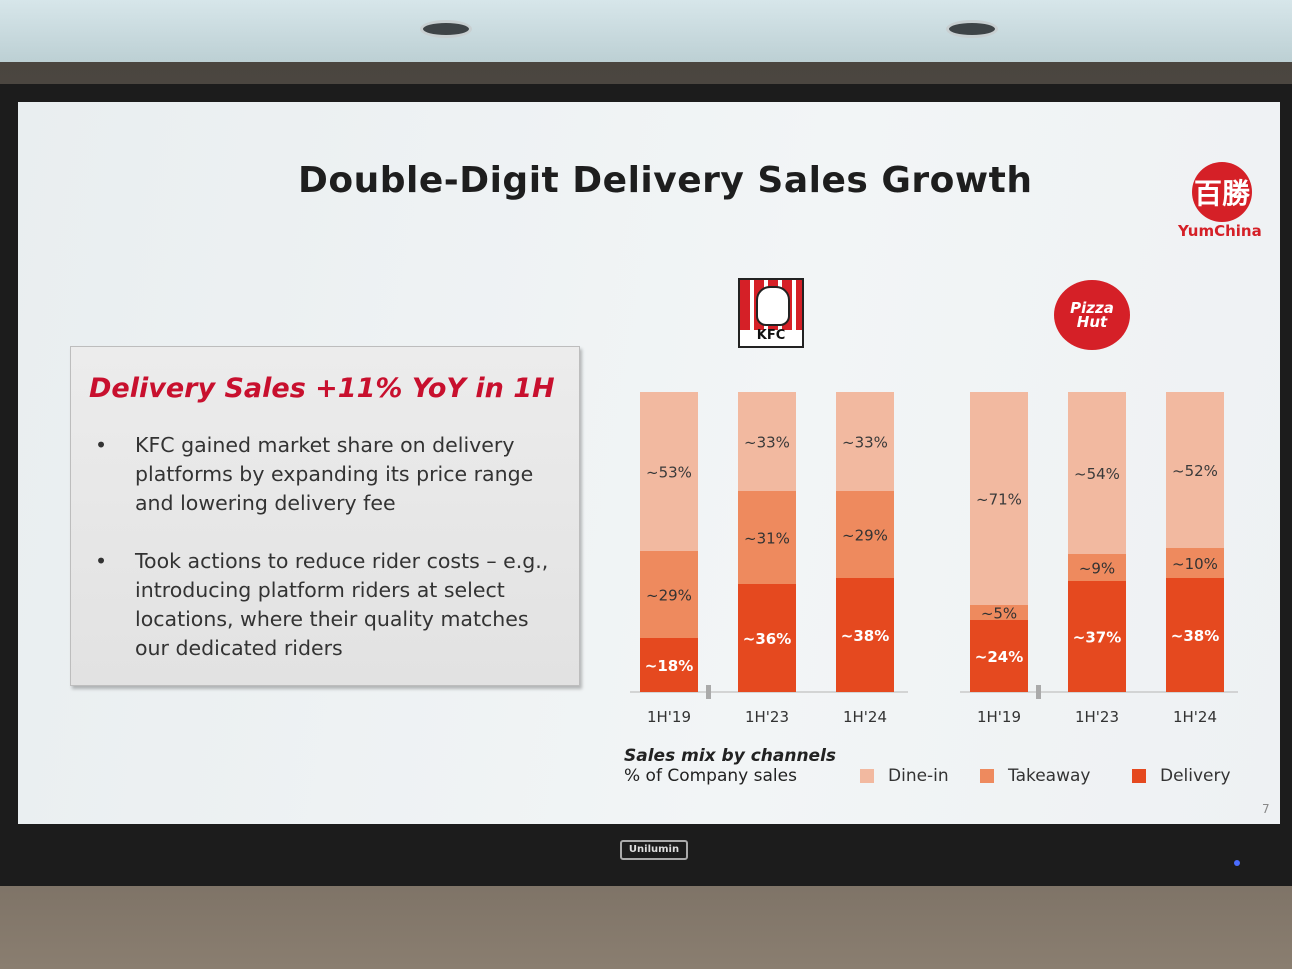  I want to click on chart-title: Sales mix by channels % of Company sales, so click(730, 766).